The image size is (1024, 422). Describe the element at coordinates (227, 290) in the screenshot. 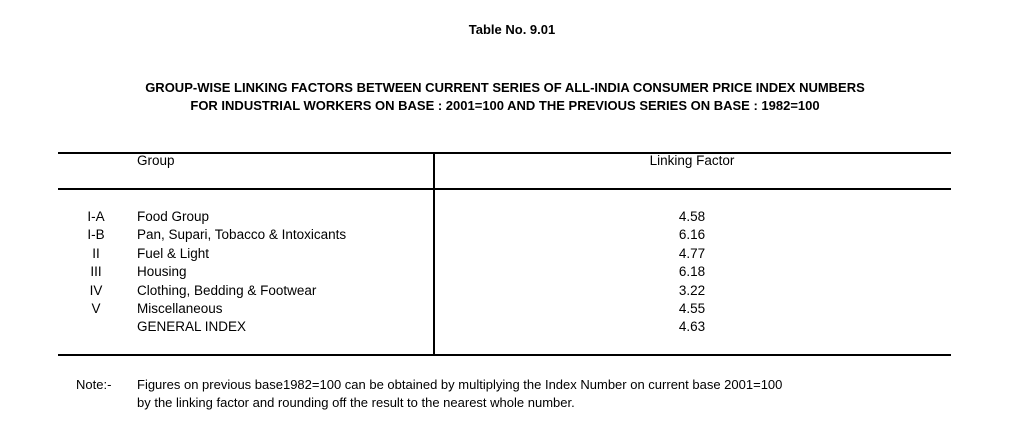

I see `row-group: Clothing, Bedding & Footwear` at that location.